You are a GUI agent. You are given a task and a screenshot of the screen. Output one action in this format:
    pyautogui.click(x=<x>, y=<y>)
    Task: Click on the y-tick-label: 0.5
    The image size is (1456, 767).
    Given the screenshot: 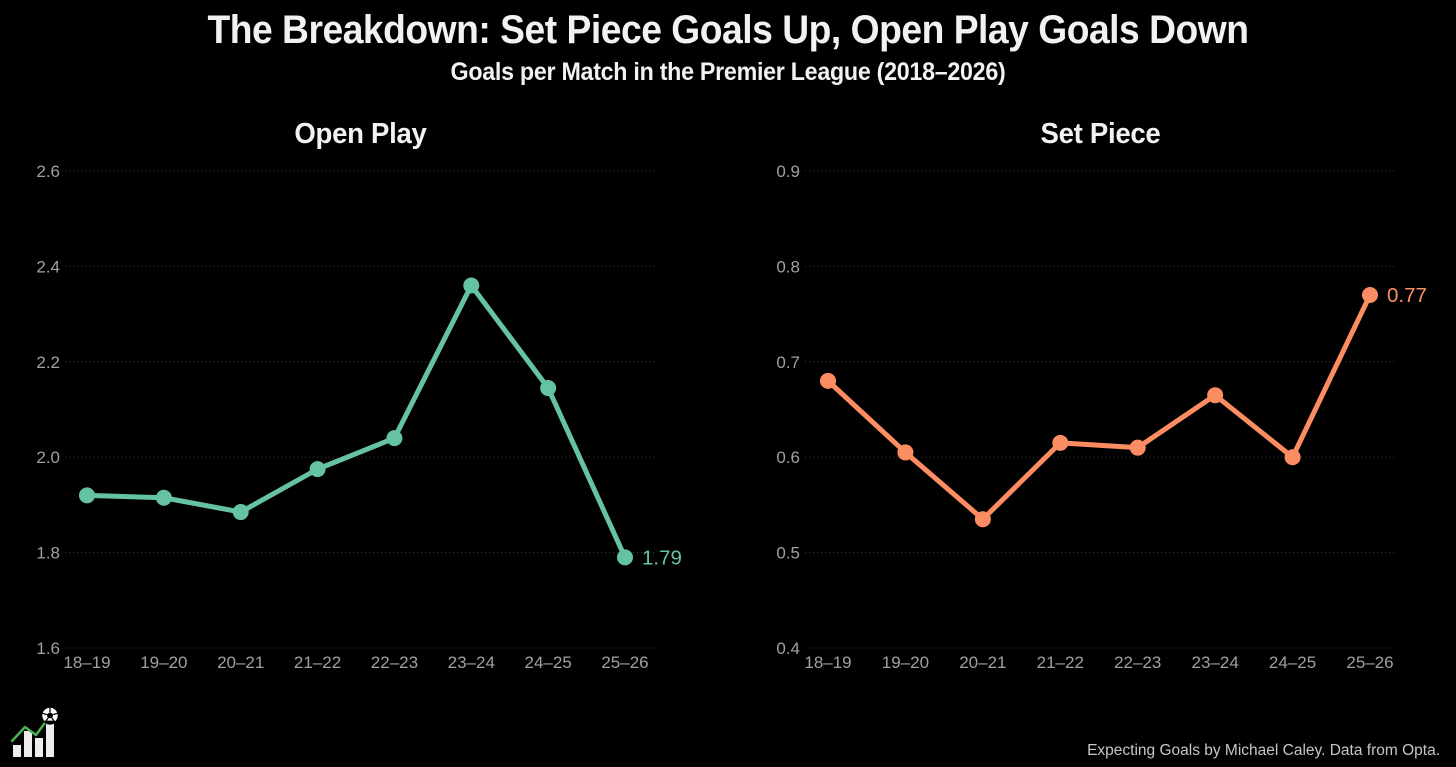 What is the action you would take?
    pyautogui.click(x=788, y=553)
    